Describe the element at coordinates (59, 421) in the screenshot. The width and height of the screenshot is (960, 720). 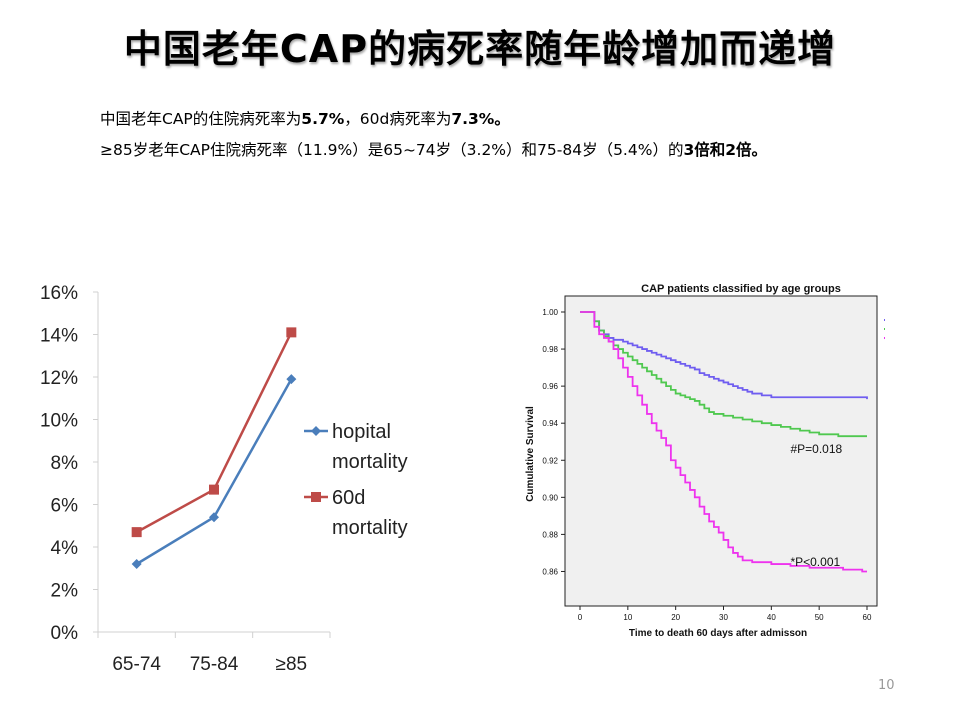
I see `y-tick-label: 10%` at that location.